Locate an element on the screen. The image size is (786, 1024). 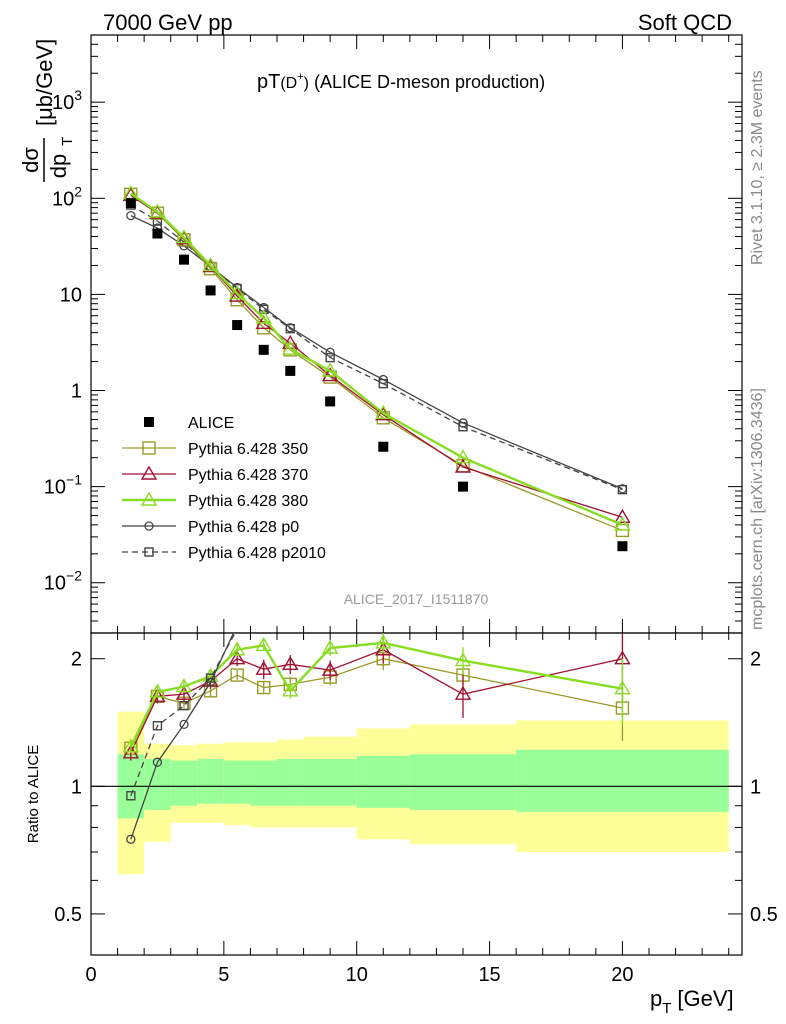
ratio-y-tick-label: 2 is located at coordinates (76, 660).